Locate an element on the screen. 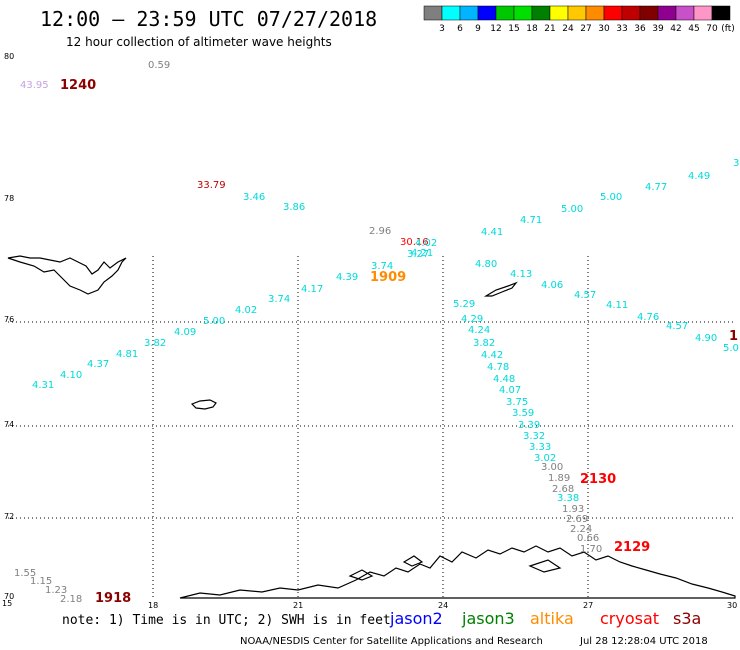 The height and width of the screenshot is (650, 740). kong-karls-land-coastline is located at coordinates (500, 289).